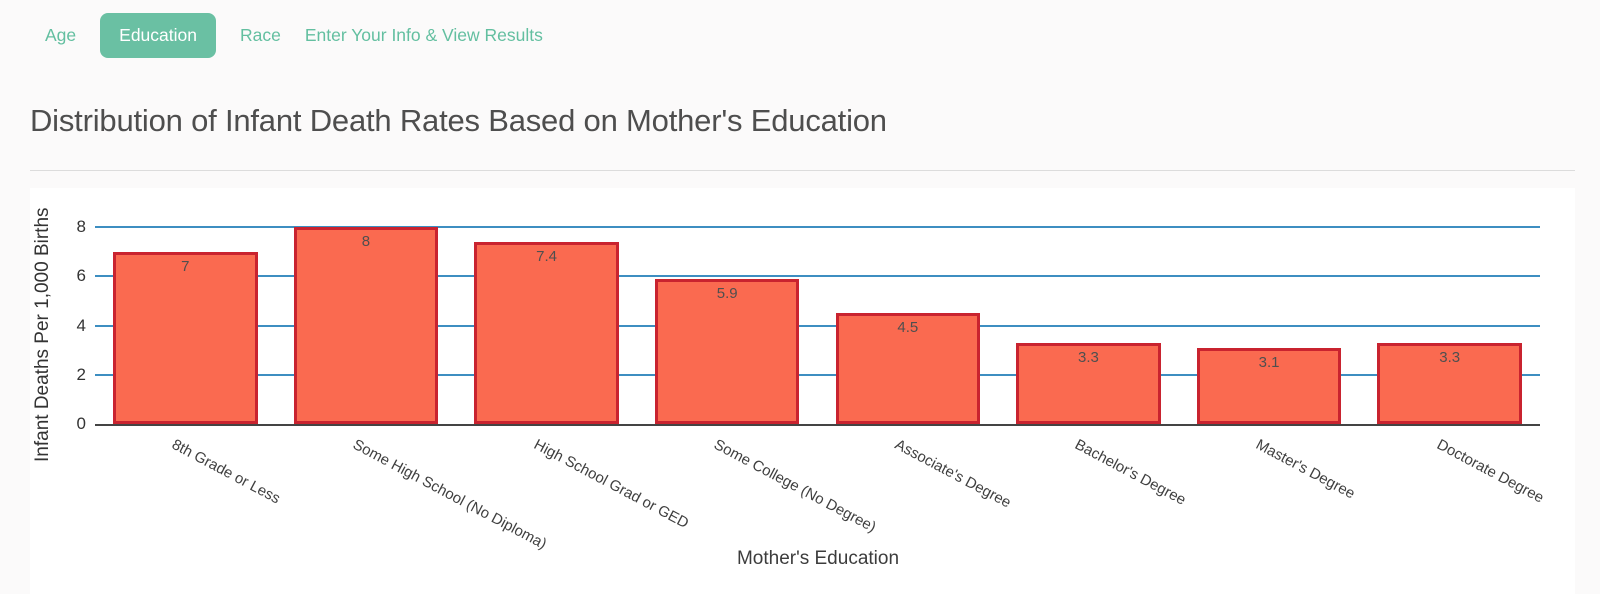  What do you see at coordinates (260, 34) in the screenshot?
I see `tab-race: Race` at bounding box center [260, 34].